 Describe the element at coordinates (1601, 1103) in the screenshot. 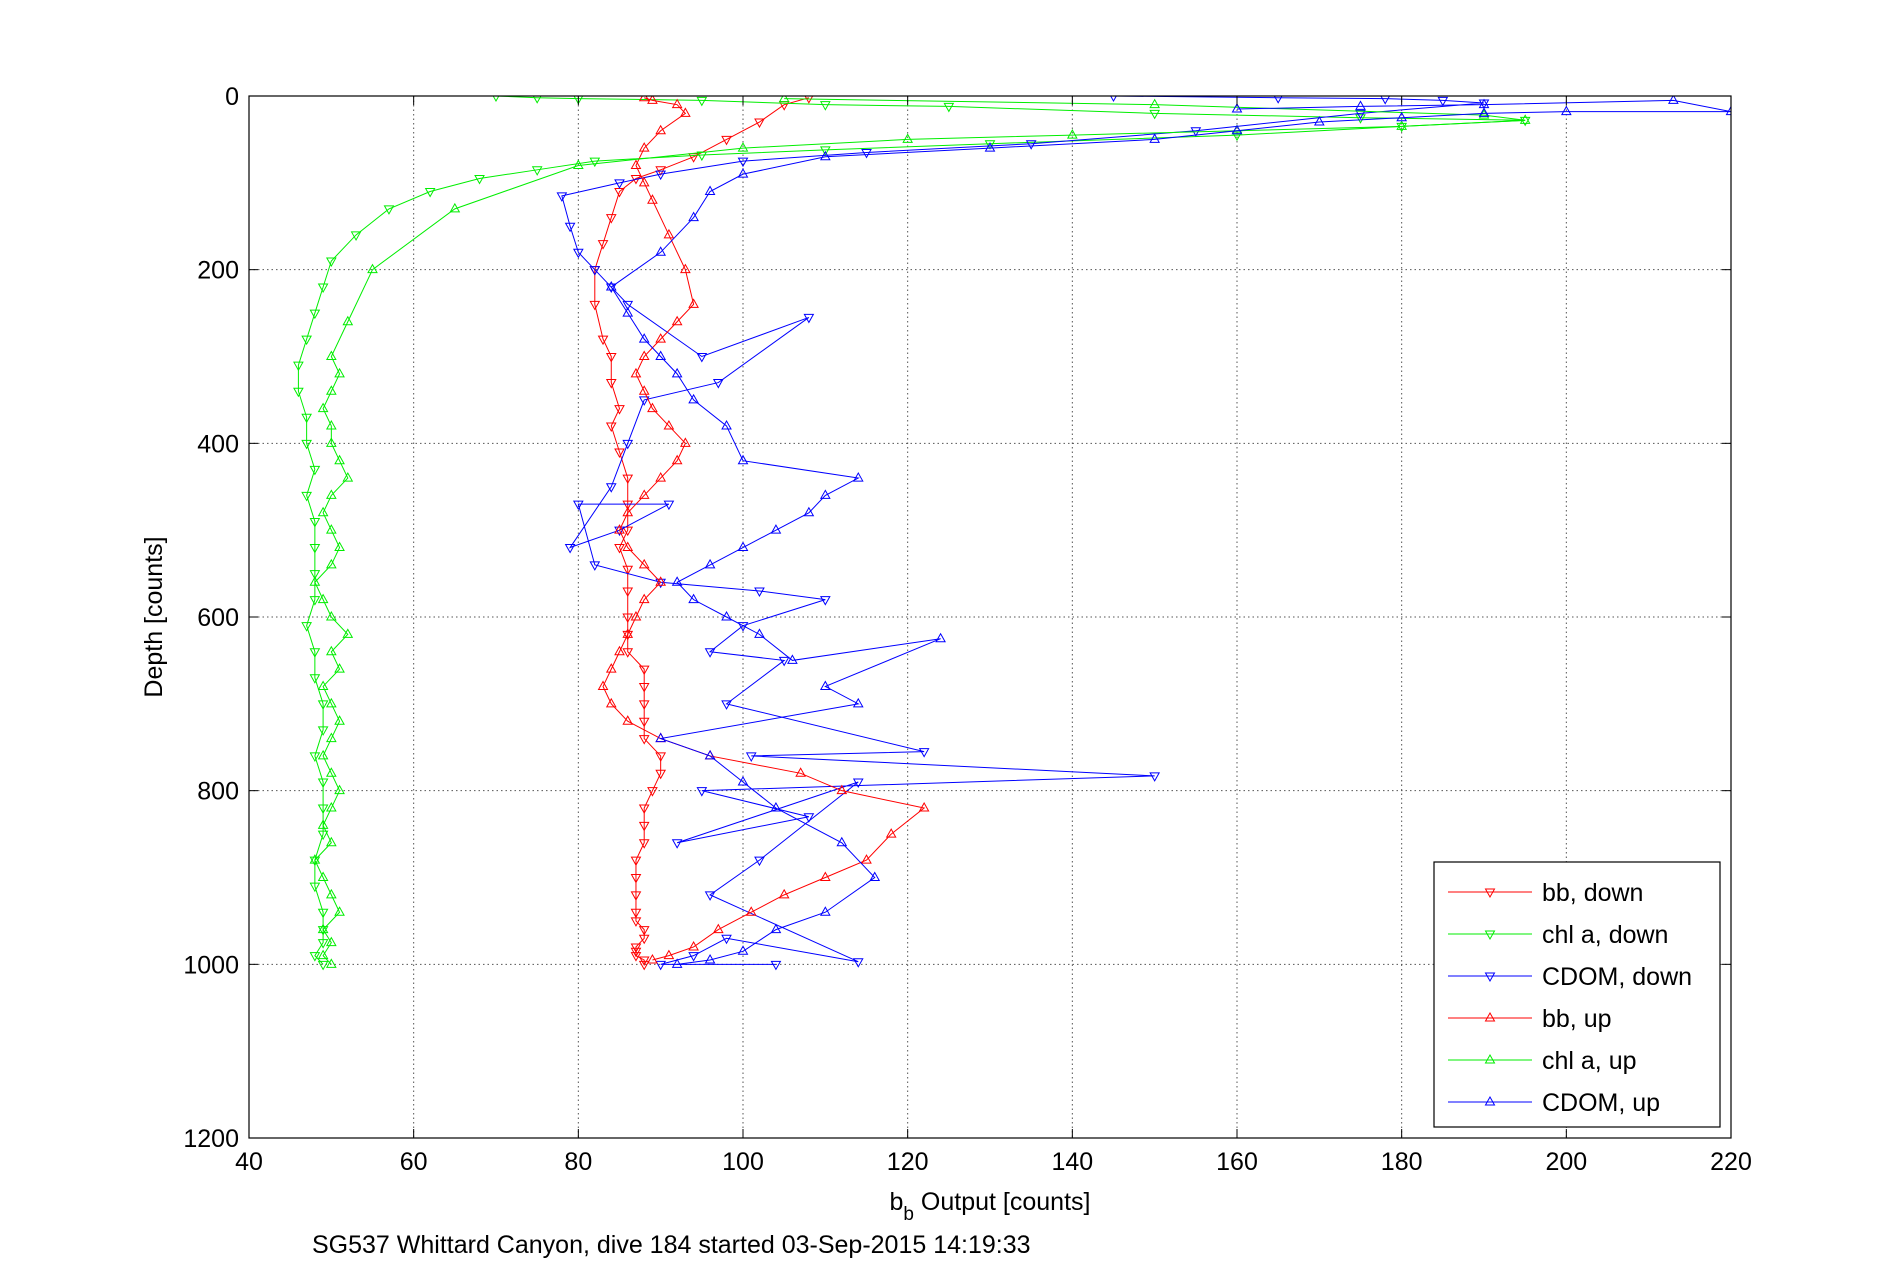

I see `legend-label: CDOM, up` at that location.